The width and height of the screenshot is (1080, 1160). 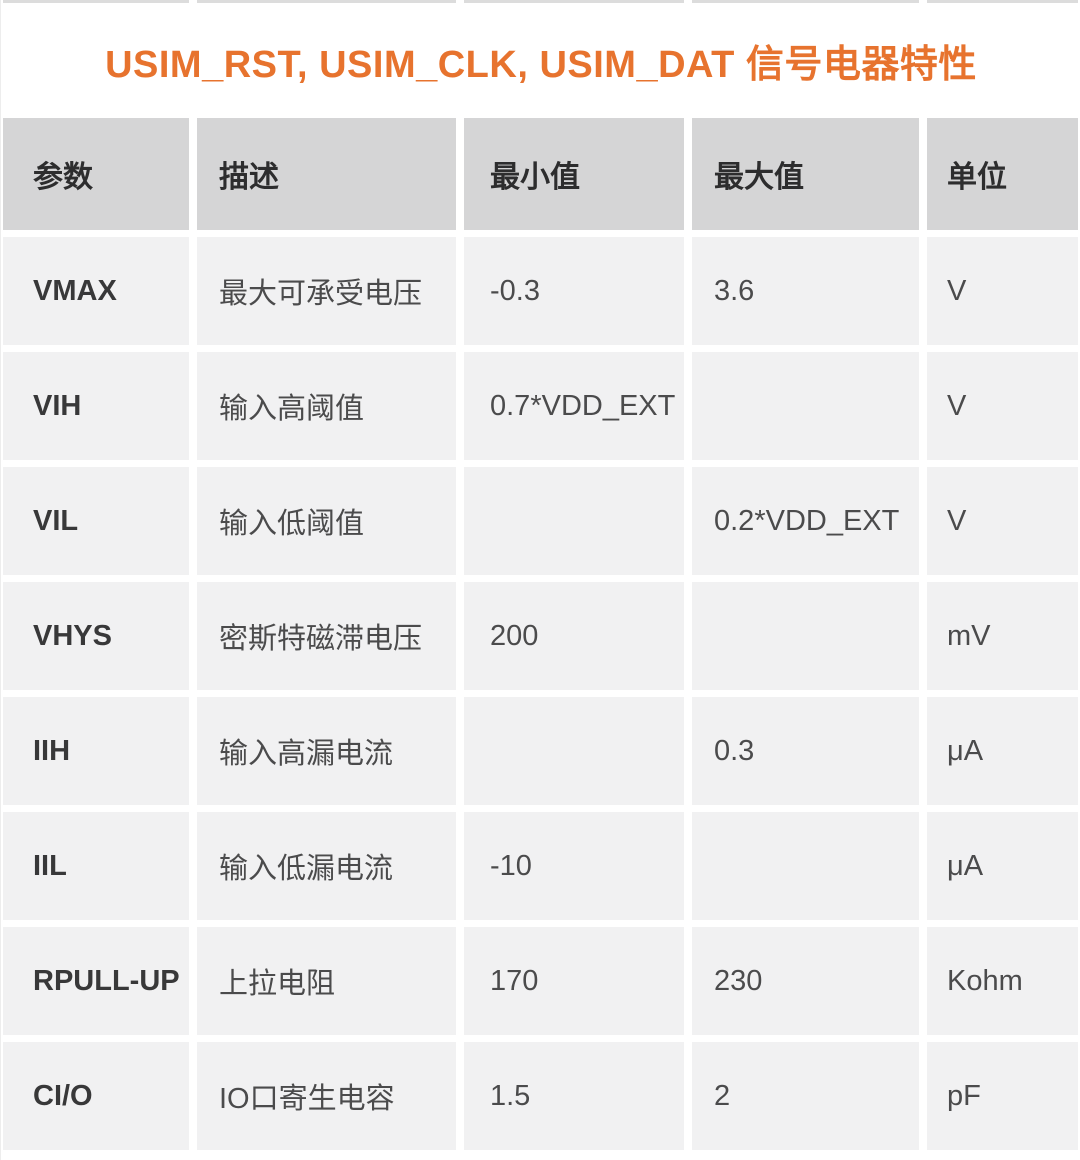 What do you see at coordinates (1002, 174) in the screenshot?
I see `column-header-unit: 单位` at bounding box center [1002, 174].